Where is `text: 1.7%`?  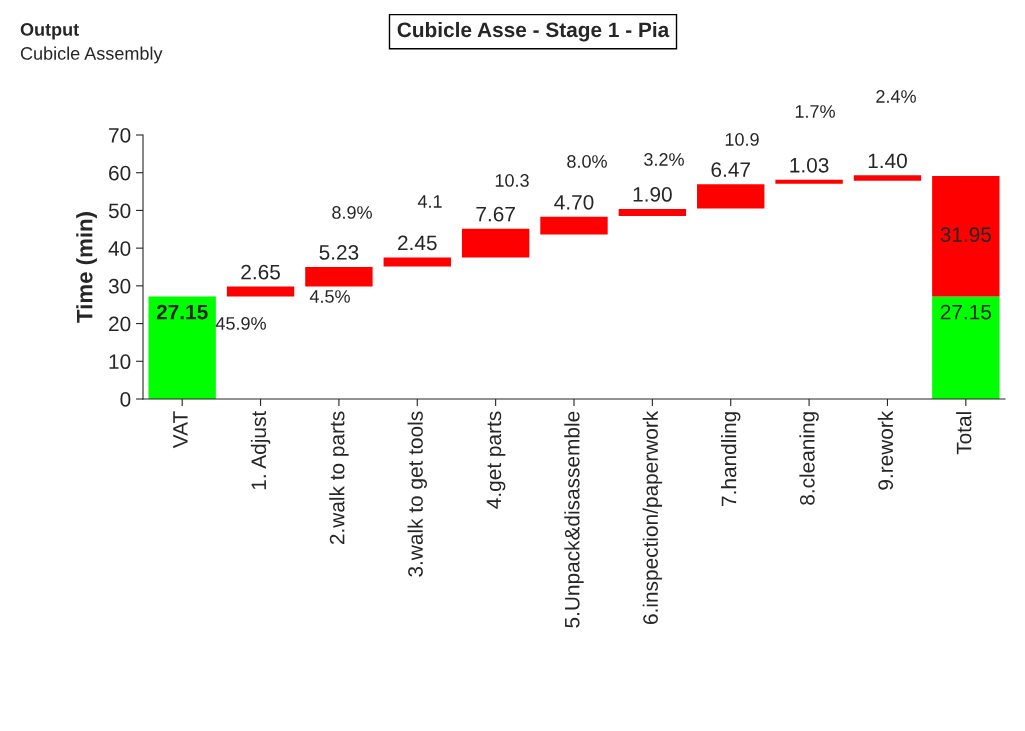 text: 1.7% is located at coordinates (815, 111).